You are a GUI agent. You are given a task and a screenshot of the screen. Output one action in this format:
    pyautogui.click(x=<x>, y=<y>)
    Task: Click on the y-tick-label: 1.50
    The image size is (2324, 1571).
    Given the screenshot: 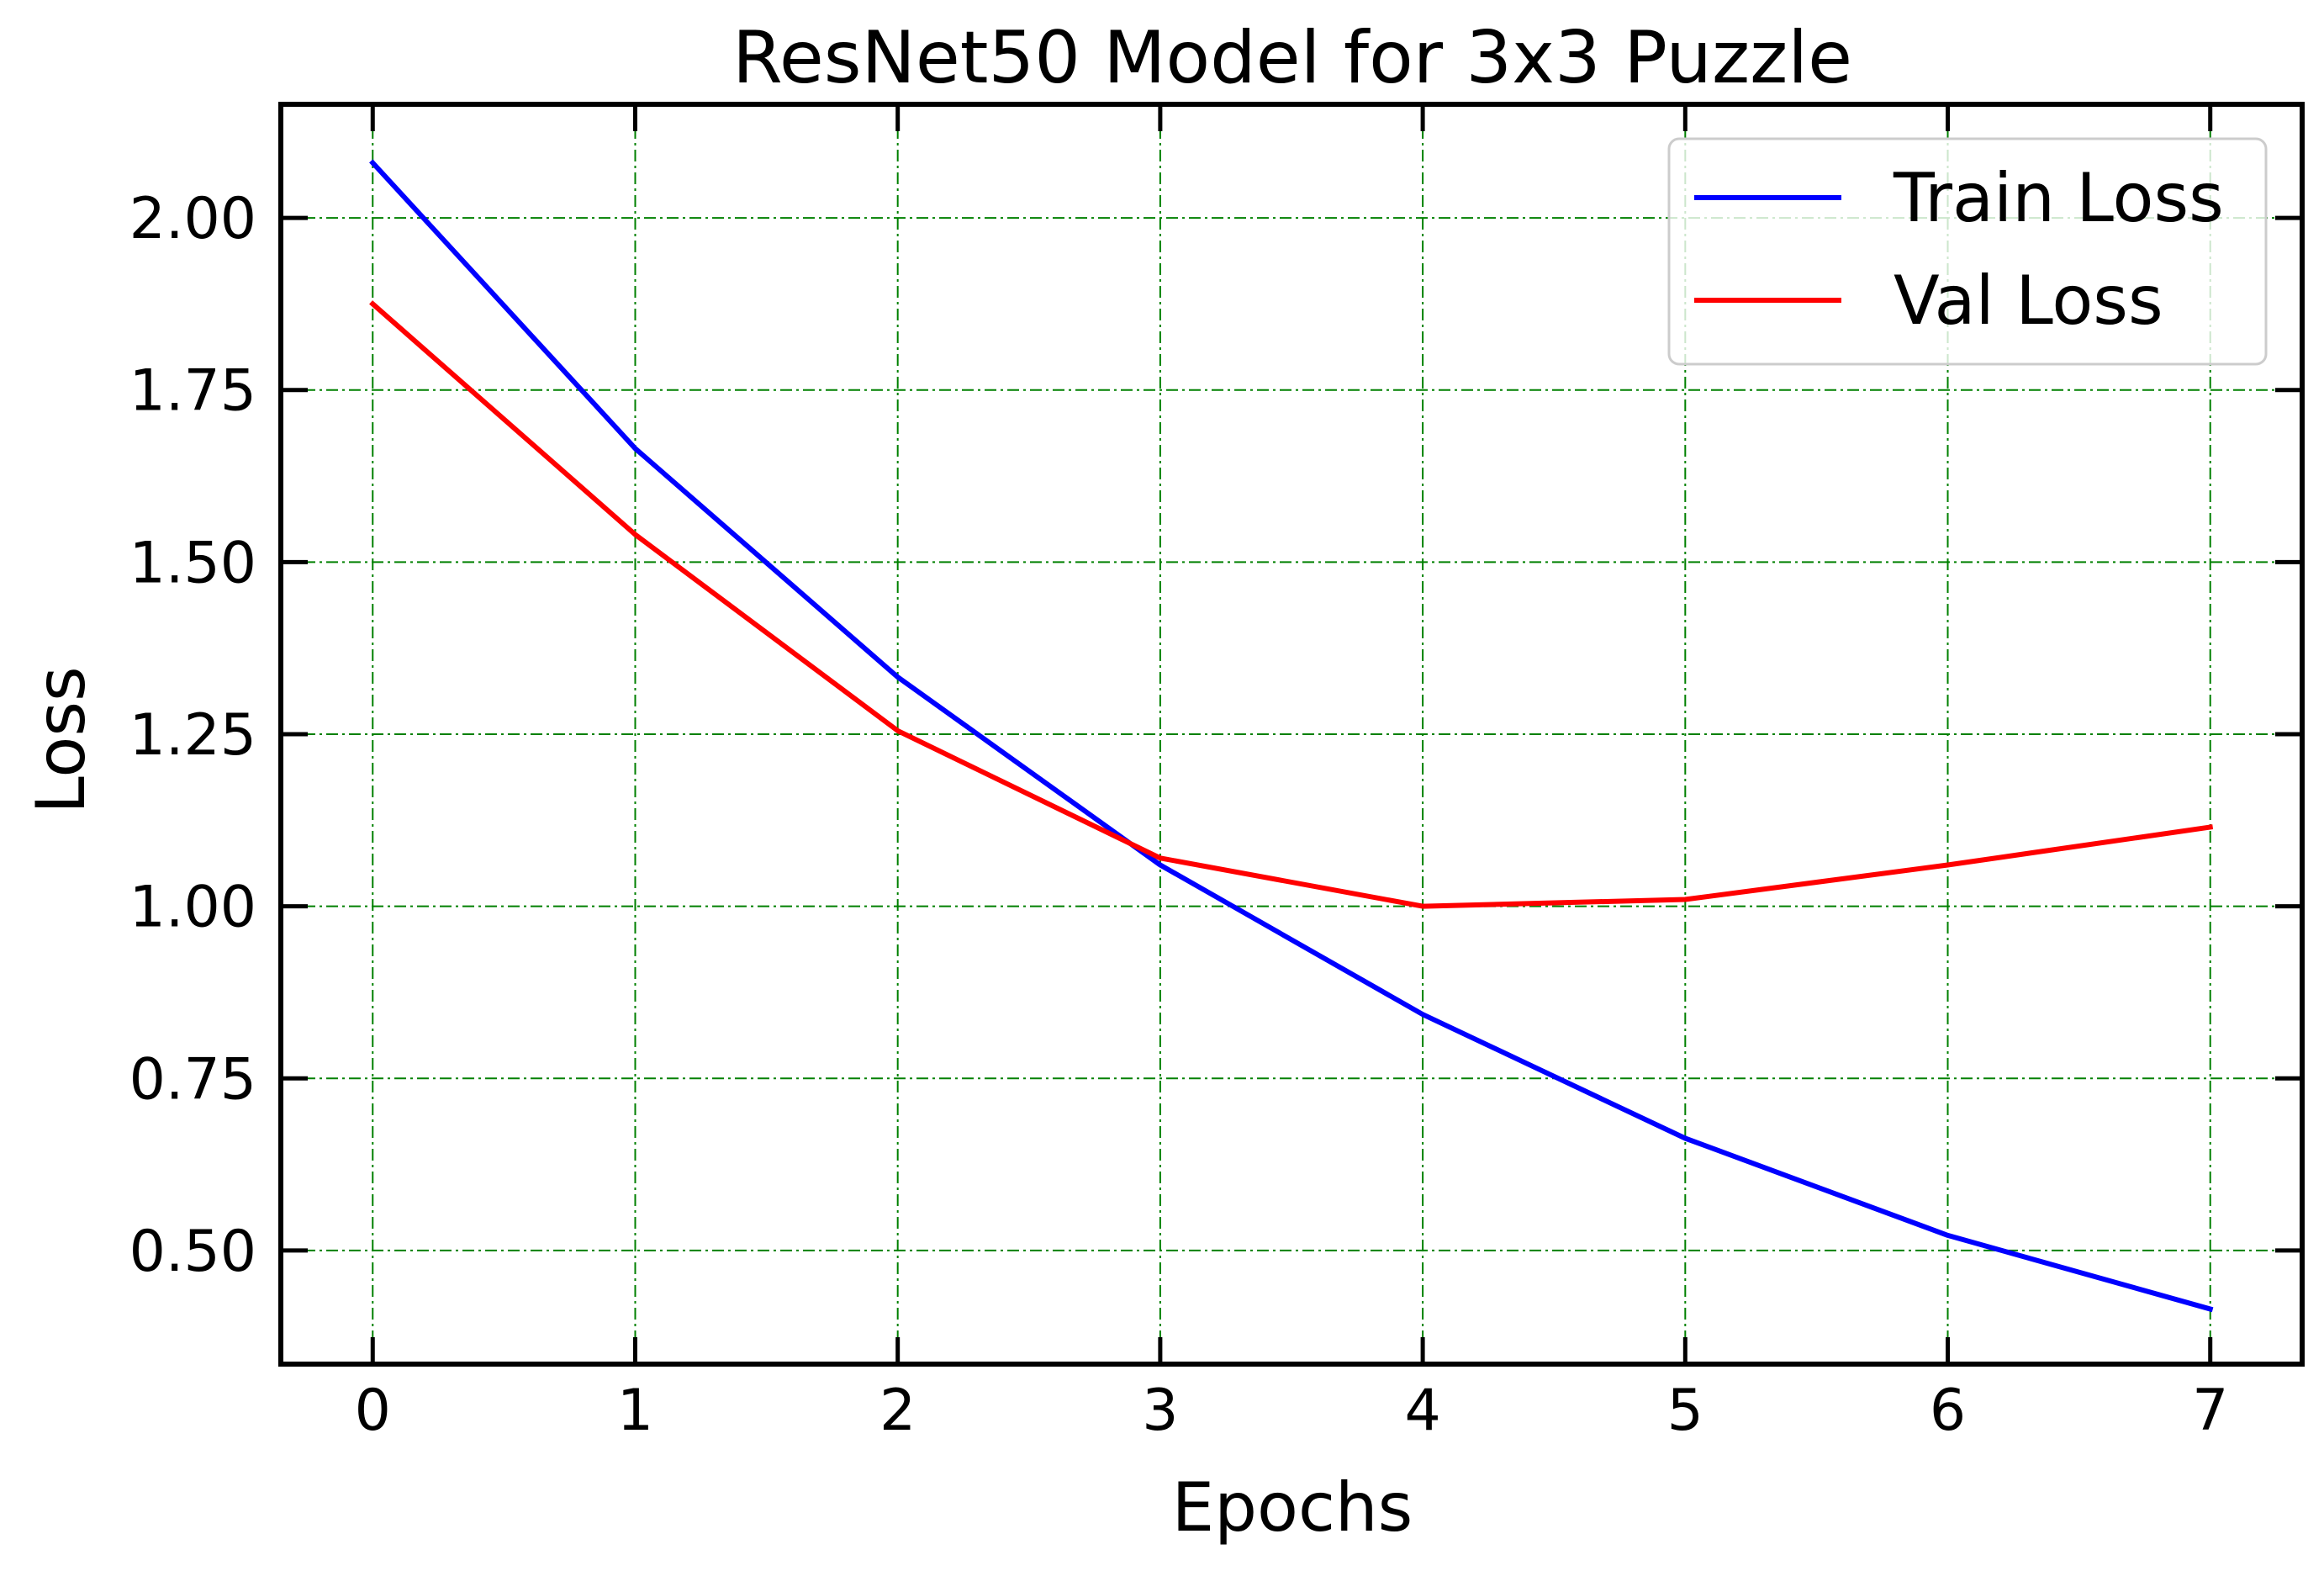 What is the action you would take?
    pyautogui.click(x=192, y=563)
    